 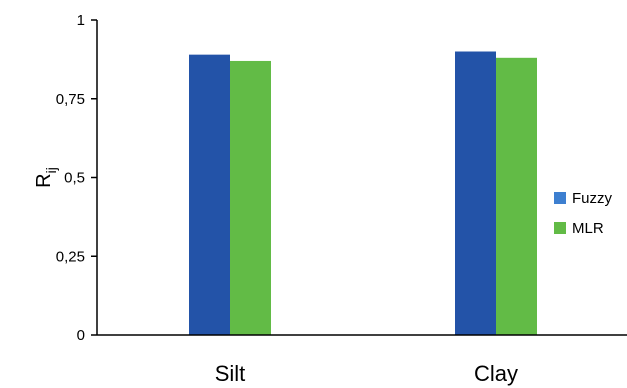 I want to click on legend-swatch-fuzzy, so click(x=560, y=198).